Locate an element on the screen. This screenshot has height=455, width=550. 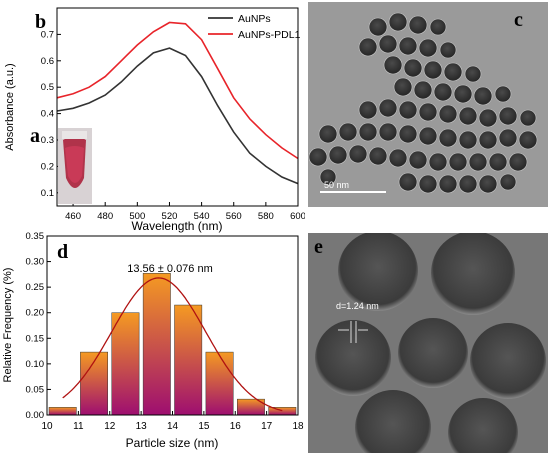
y-tick-label: 0.35 is located at coordinates (35, 236).